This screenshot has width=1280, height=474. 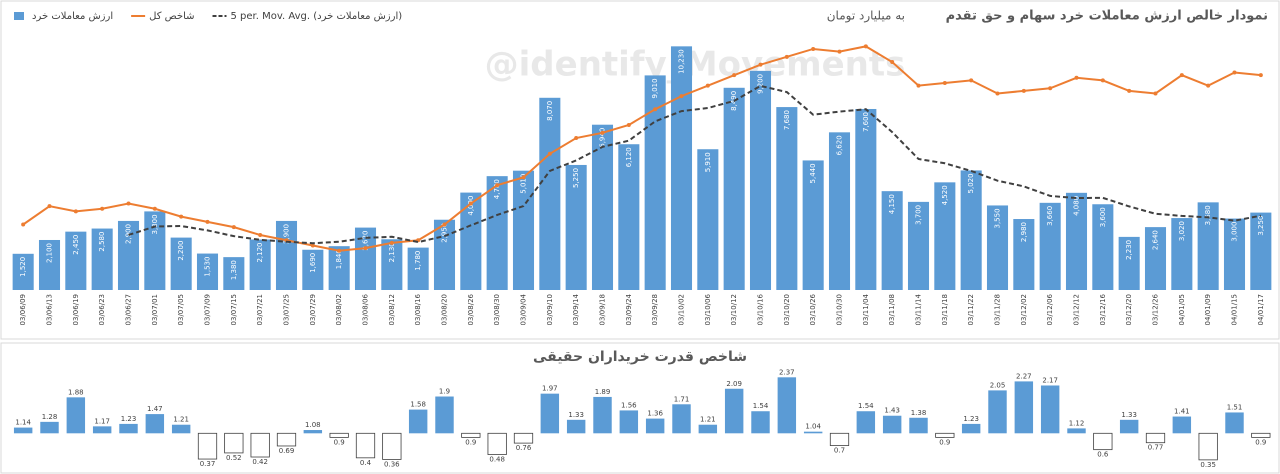 What do you see at coordinates (19, 16) in the screenshot?
I see `legend-swatch` at bounding box center [19, 16].